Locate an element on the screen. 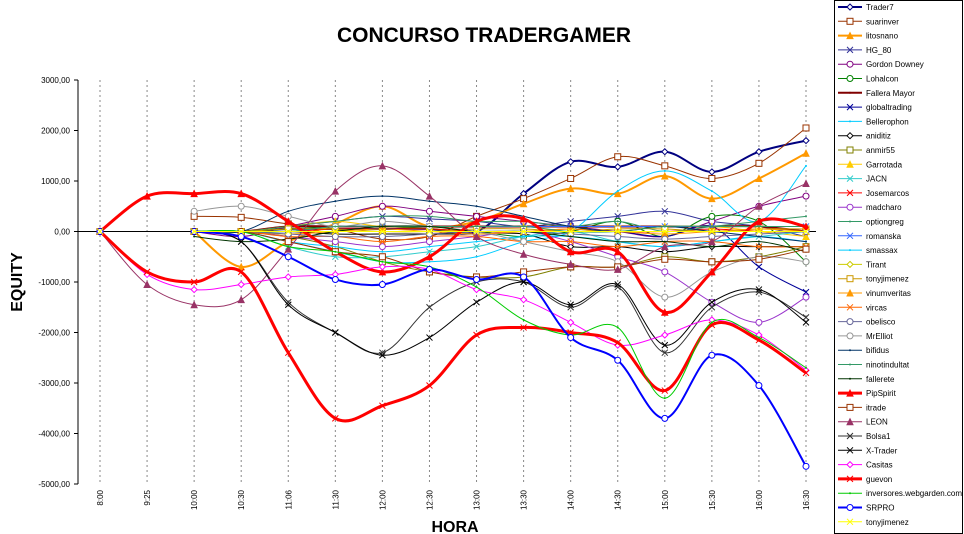 This screenshot has width=964, height=534. legend-box is located at coordinates (898, 267).